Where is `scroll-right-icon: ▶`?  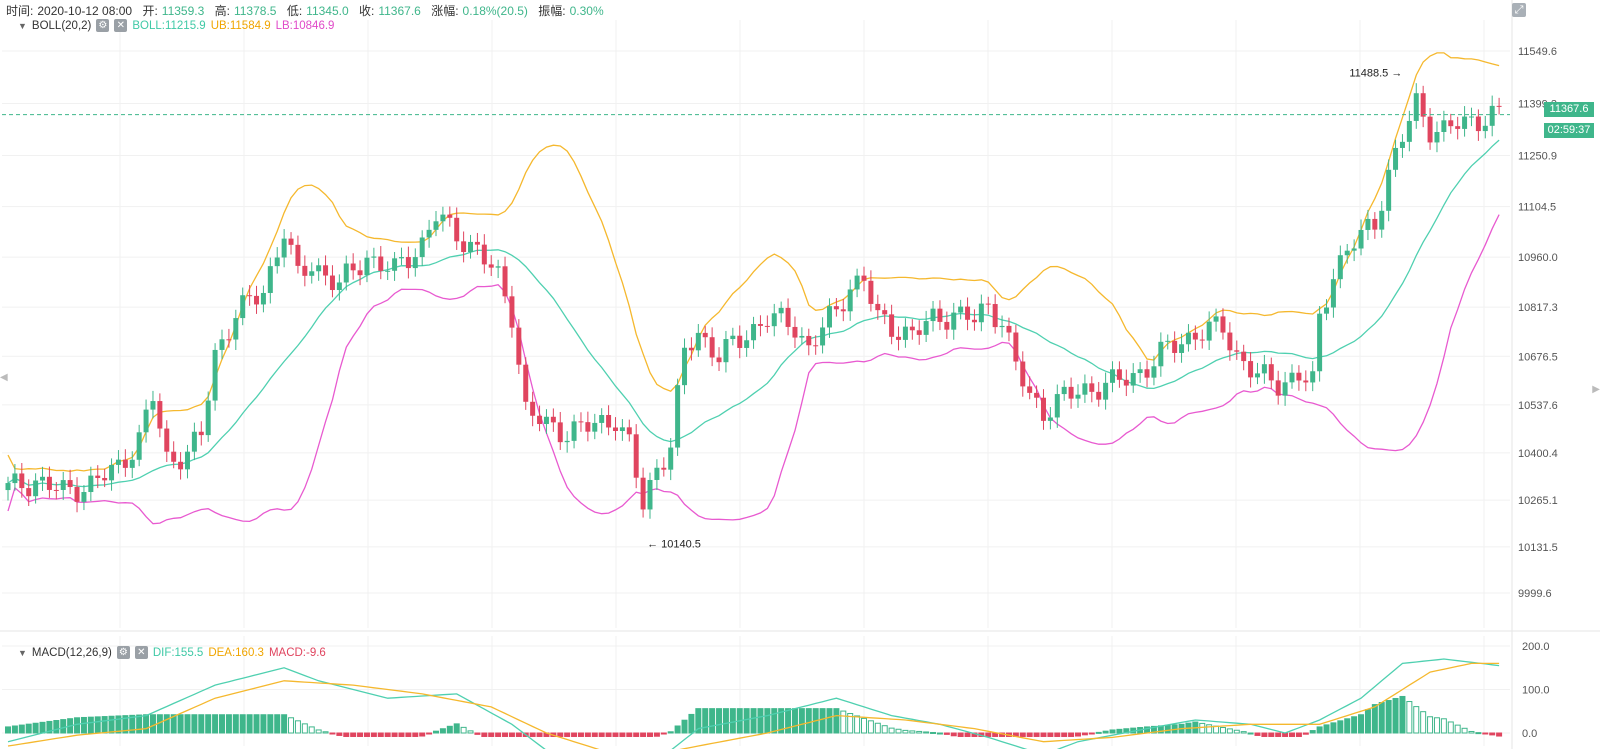
scroll-right-icon: ▶ is located at coordinates (1596, 389).